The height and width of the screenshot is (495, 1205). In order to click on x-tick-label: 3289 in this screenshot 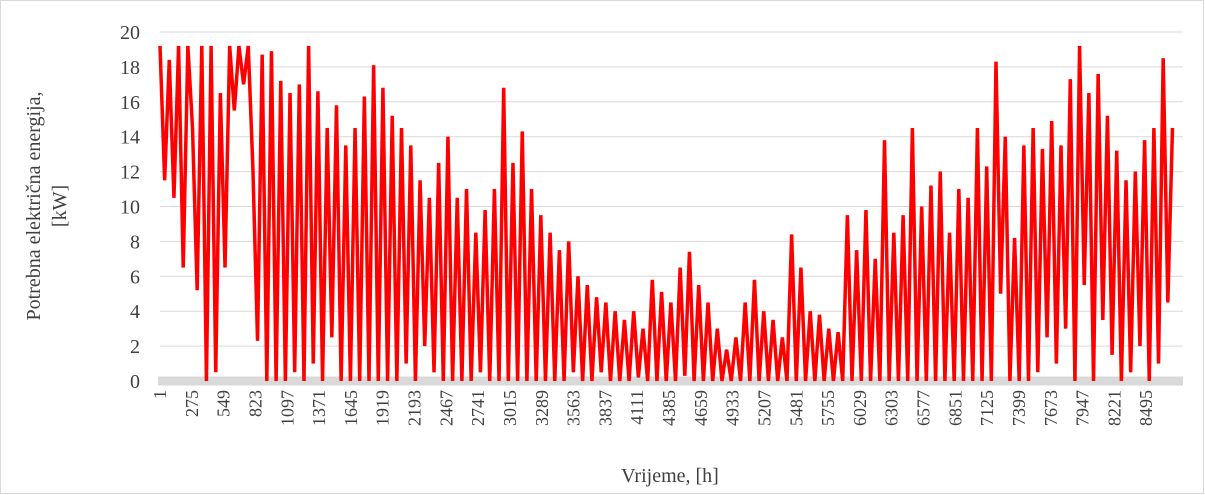, I will do `click(542, 408)`.